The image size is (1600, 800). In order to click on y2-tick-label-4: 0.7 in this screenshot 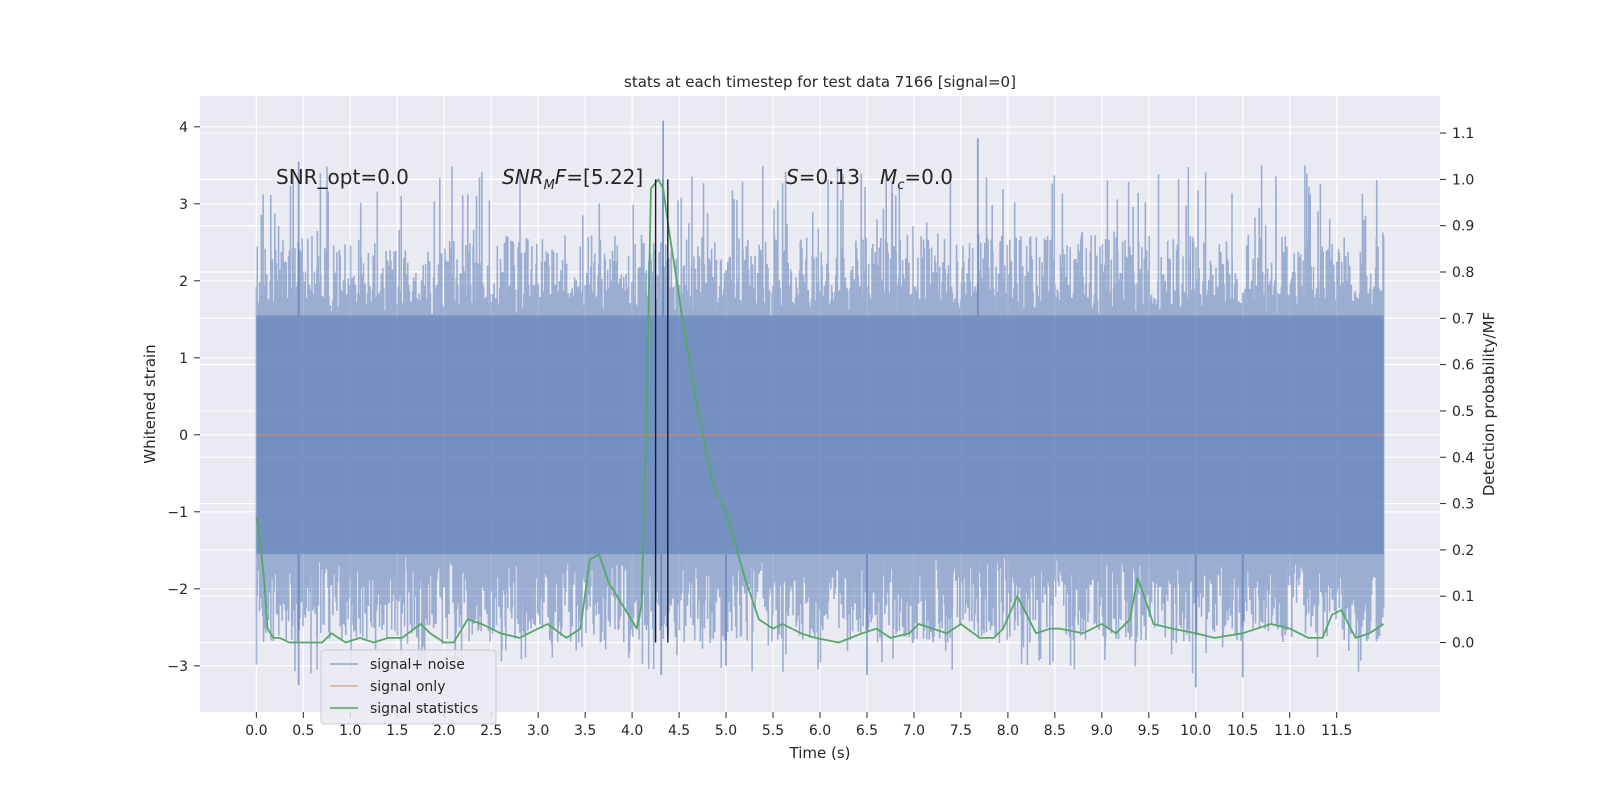, I will do `click(1463, 319)`.